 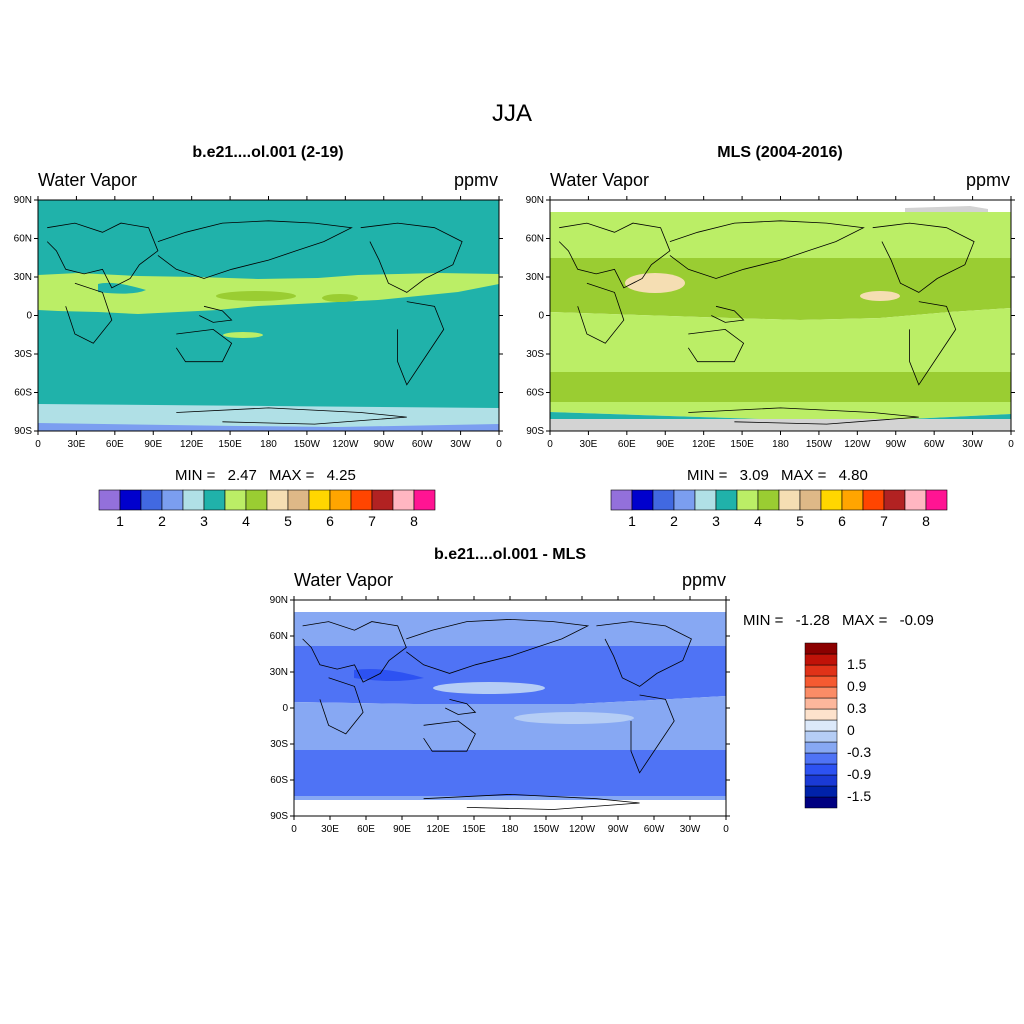 I want to click on diff-variable-label: Water Vapor, so click(x=344, y=580).